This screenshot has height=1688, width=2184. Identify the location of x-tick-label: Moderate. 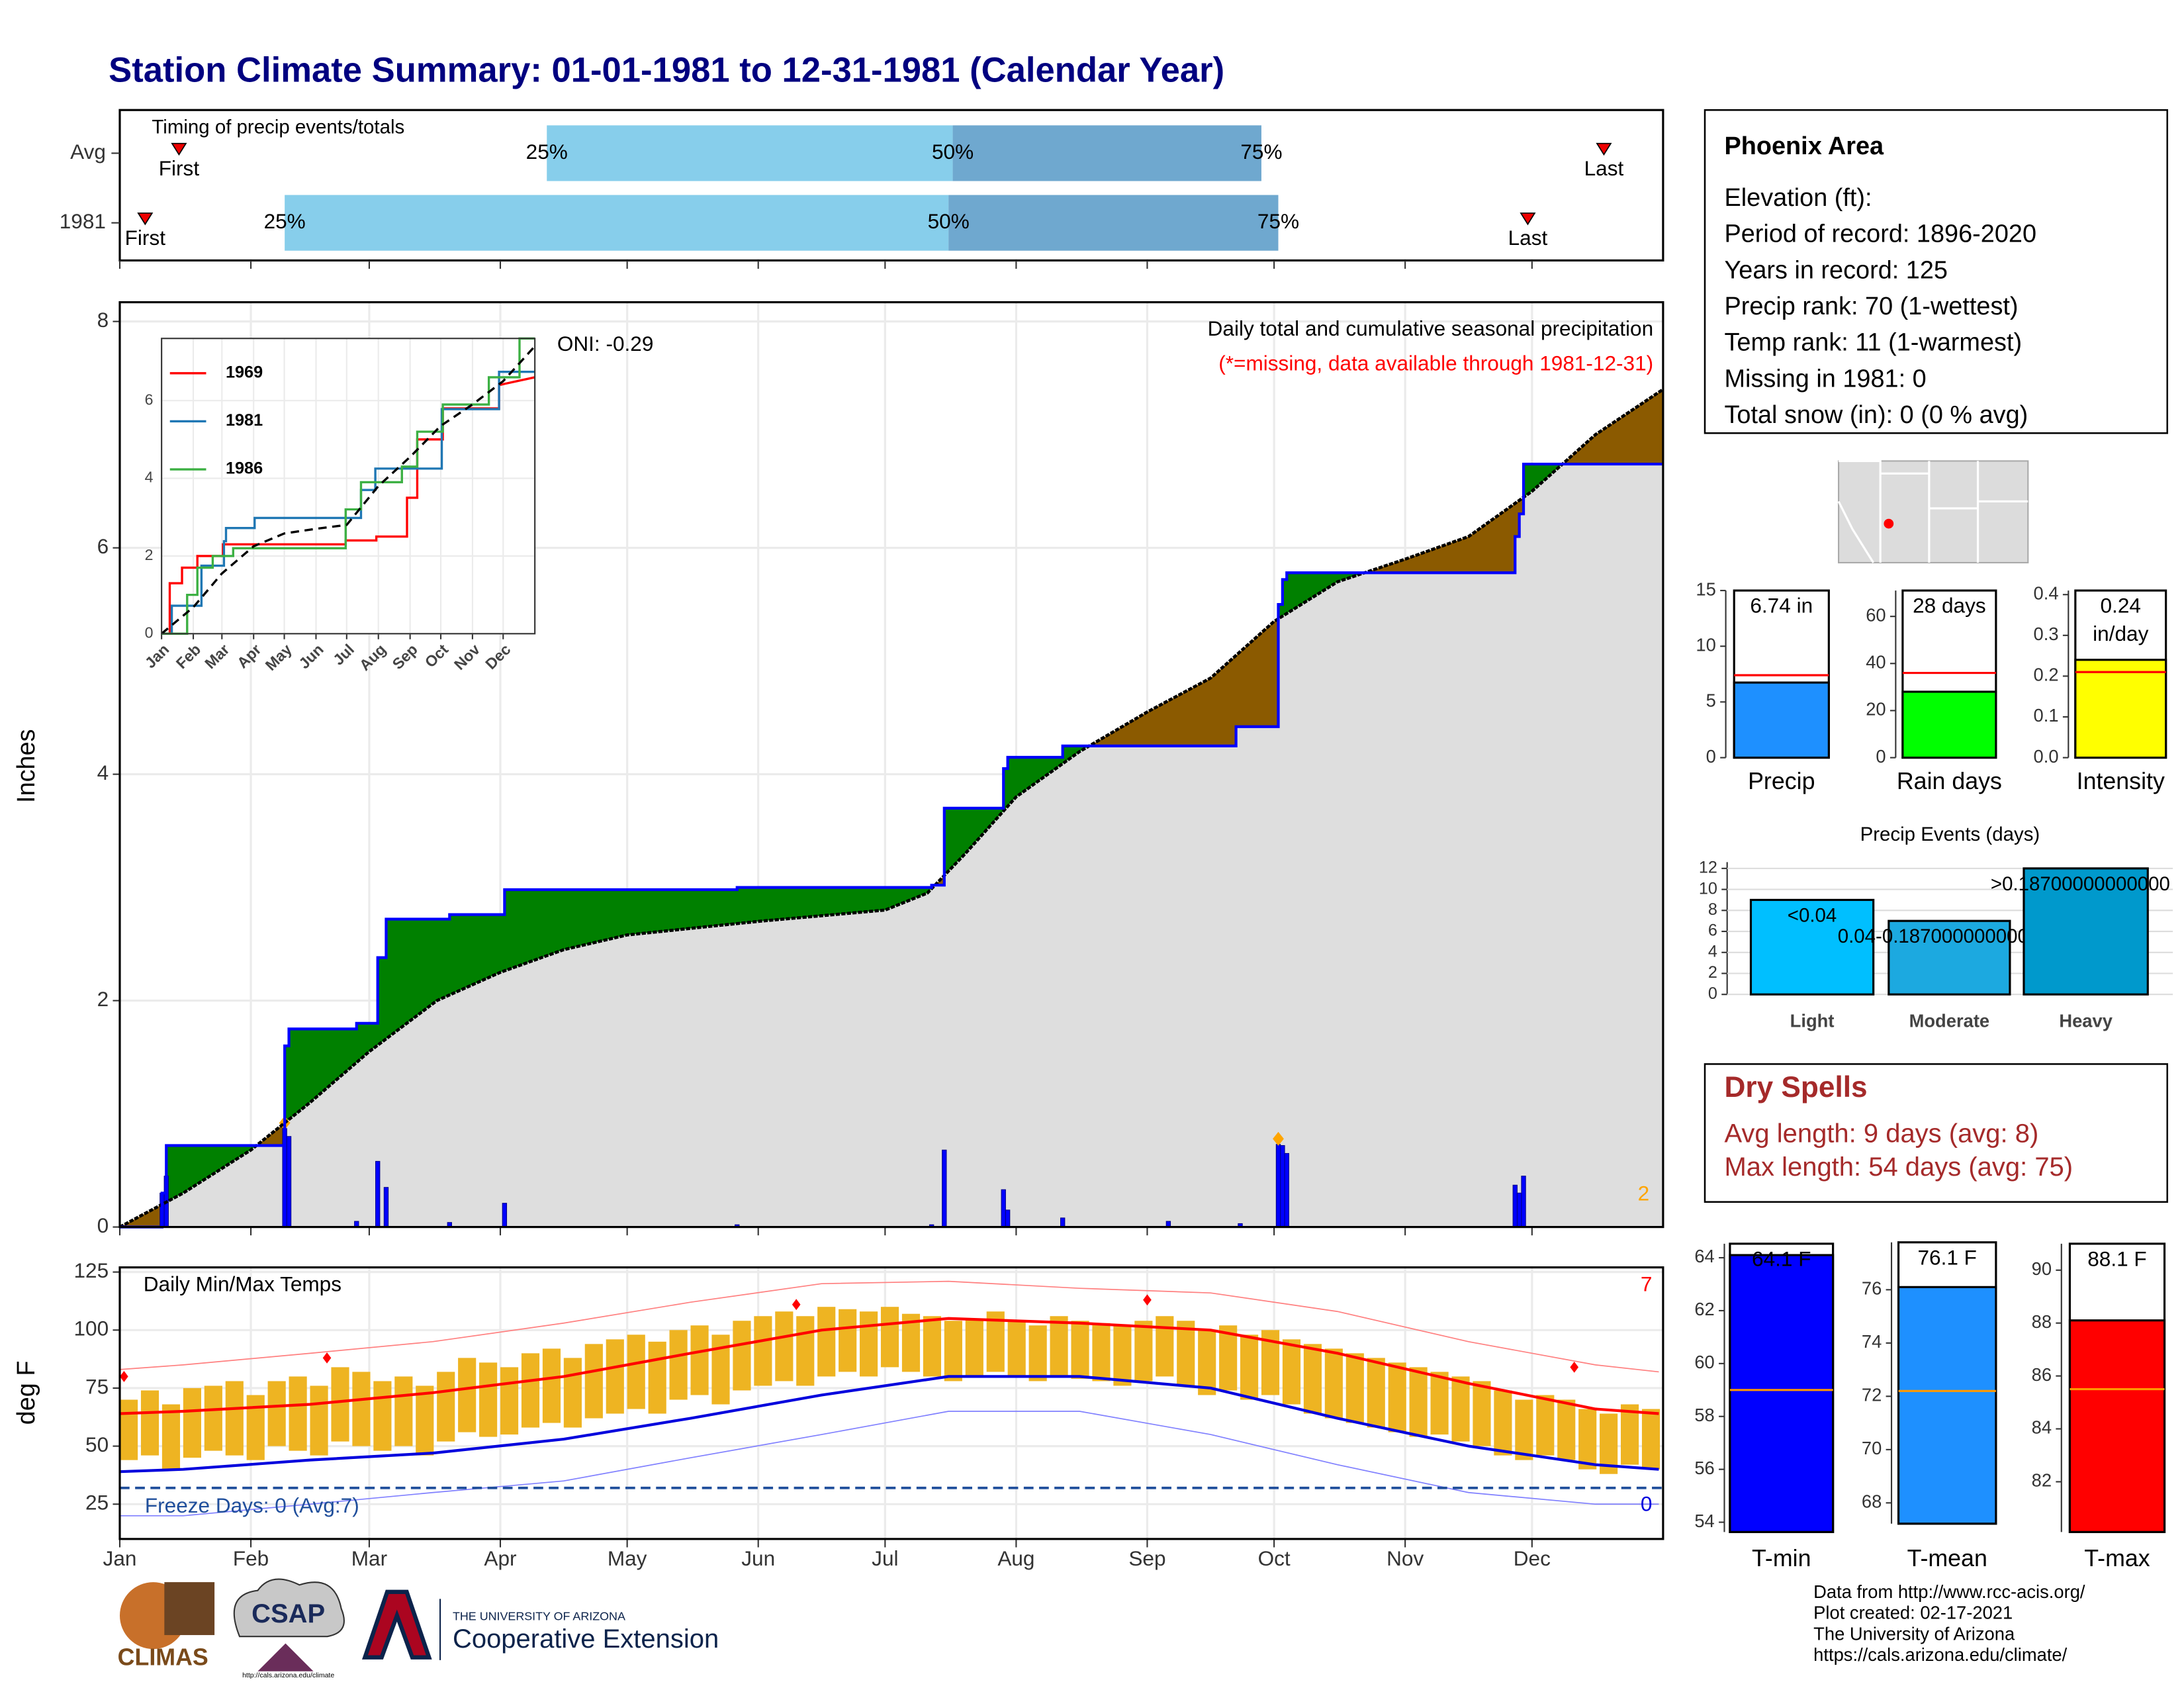
(1949, 1021).